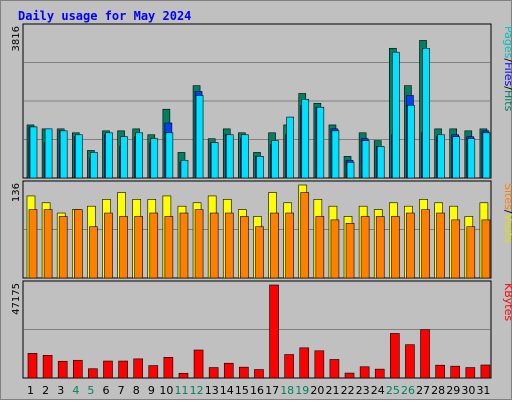 This screenshot has width=512, height=401. Describe the element at coordinates (212, 390) in the screenshot. I see `day-label-13: 13` at that location.